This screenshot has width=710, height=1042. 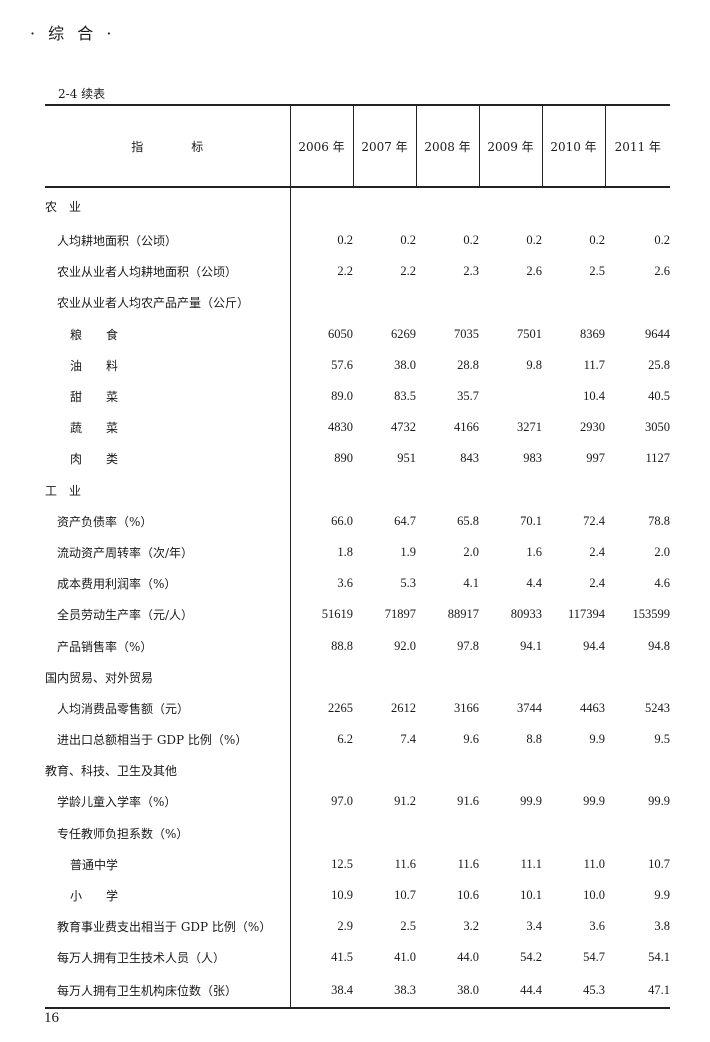 I want to click on category-label: 教育、科技、卫生及其他, so click(x=168, y=771).